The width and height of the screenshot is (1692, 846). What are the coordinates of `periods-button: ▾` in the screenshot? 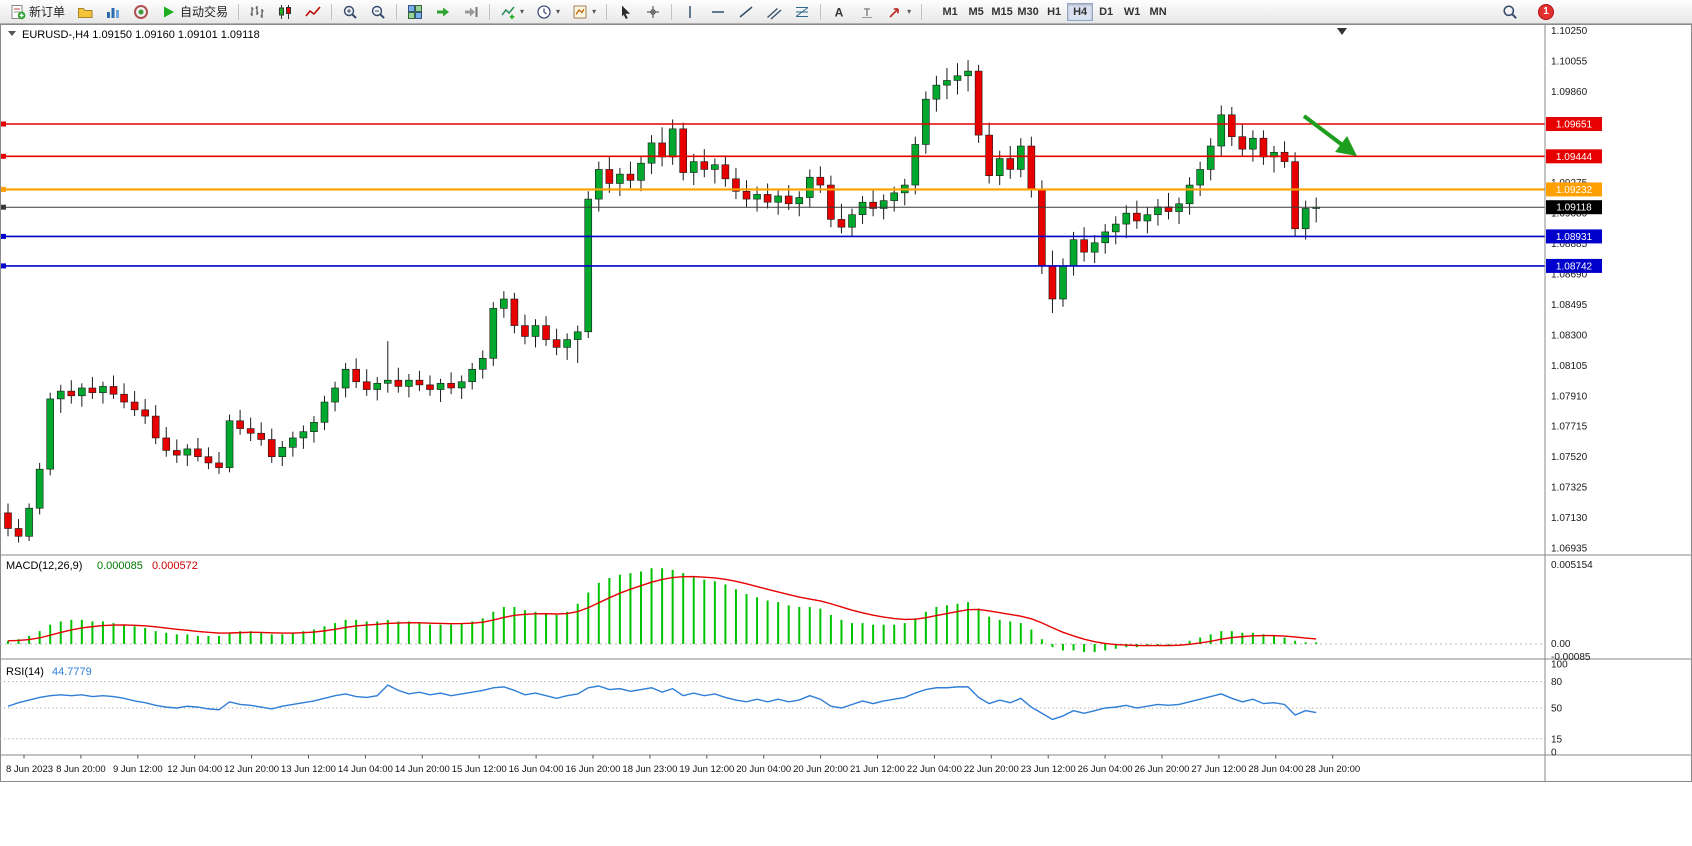 It's located at (548, 12).